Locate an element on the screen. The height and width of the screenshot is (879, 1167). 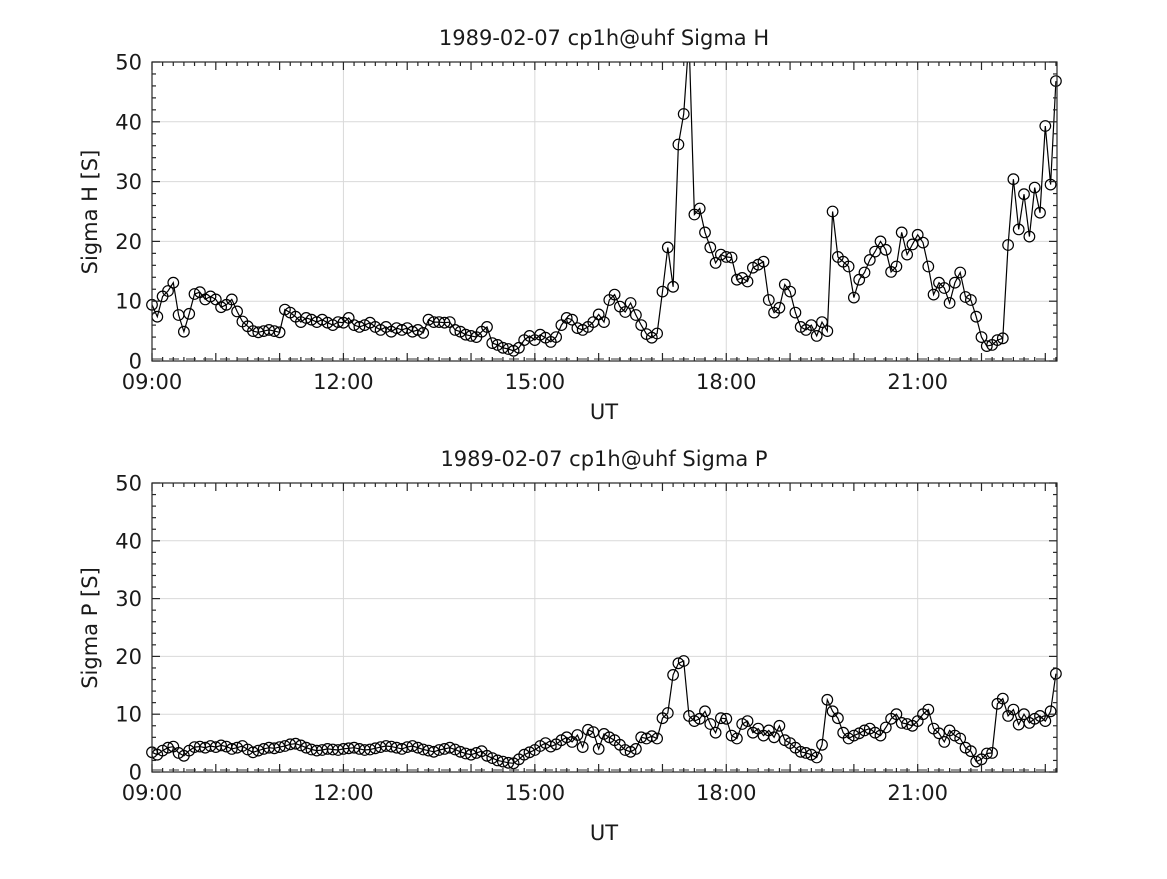
x-tick-label: 21:00 is located at coordinates (917, 793).